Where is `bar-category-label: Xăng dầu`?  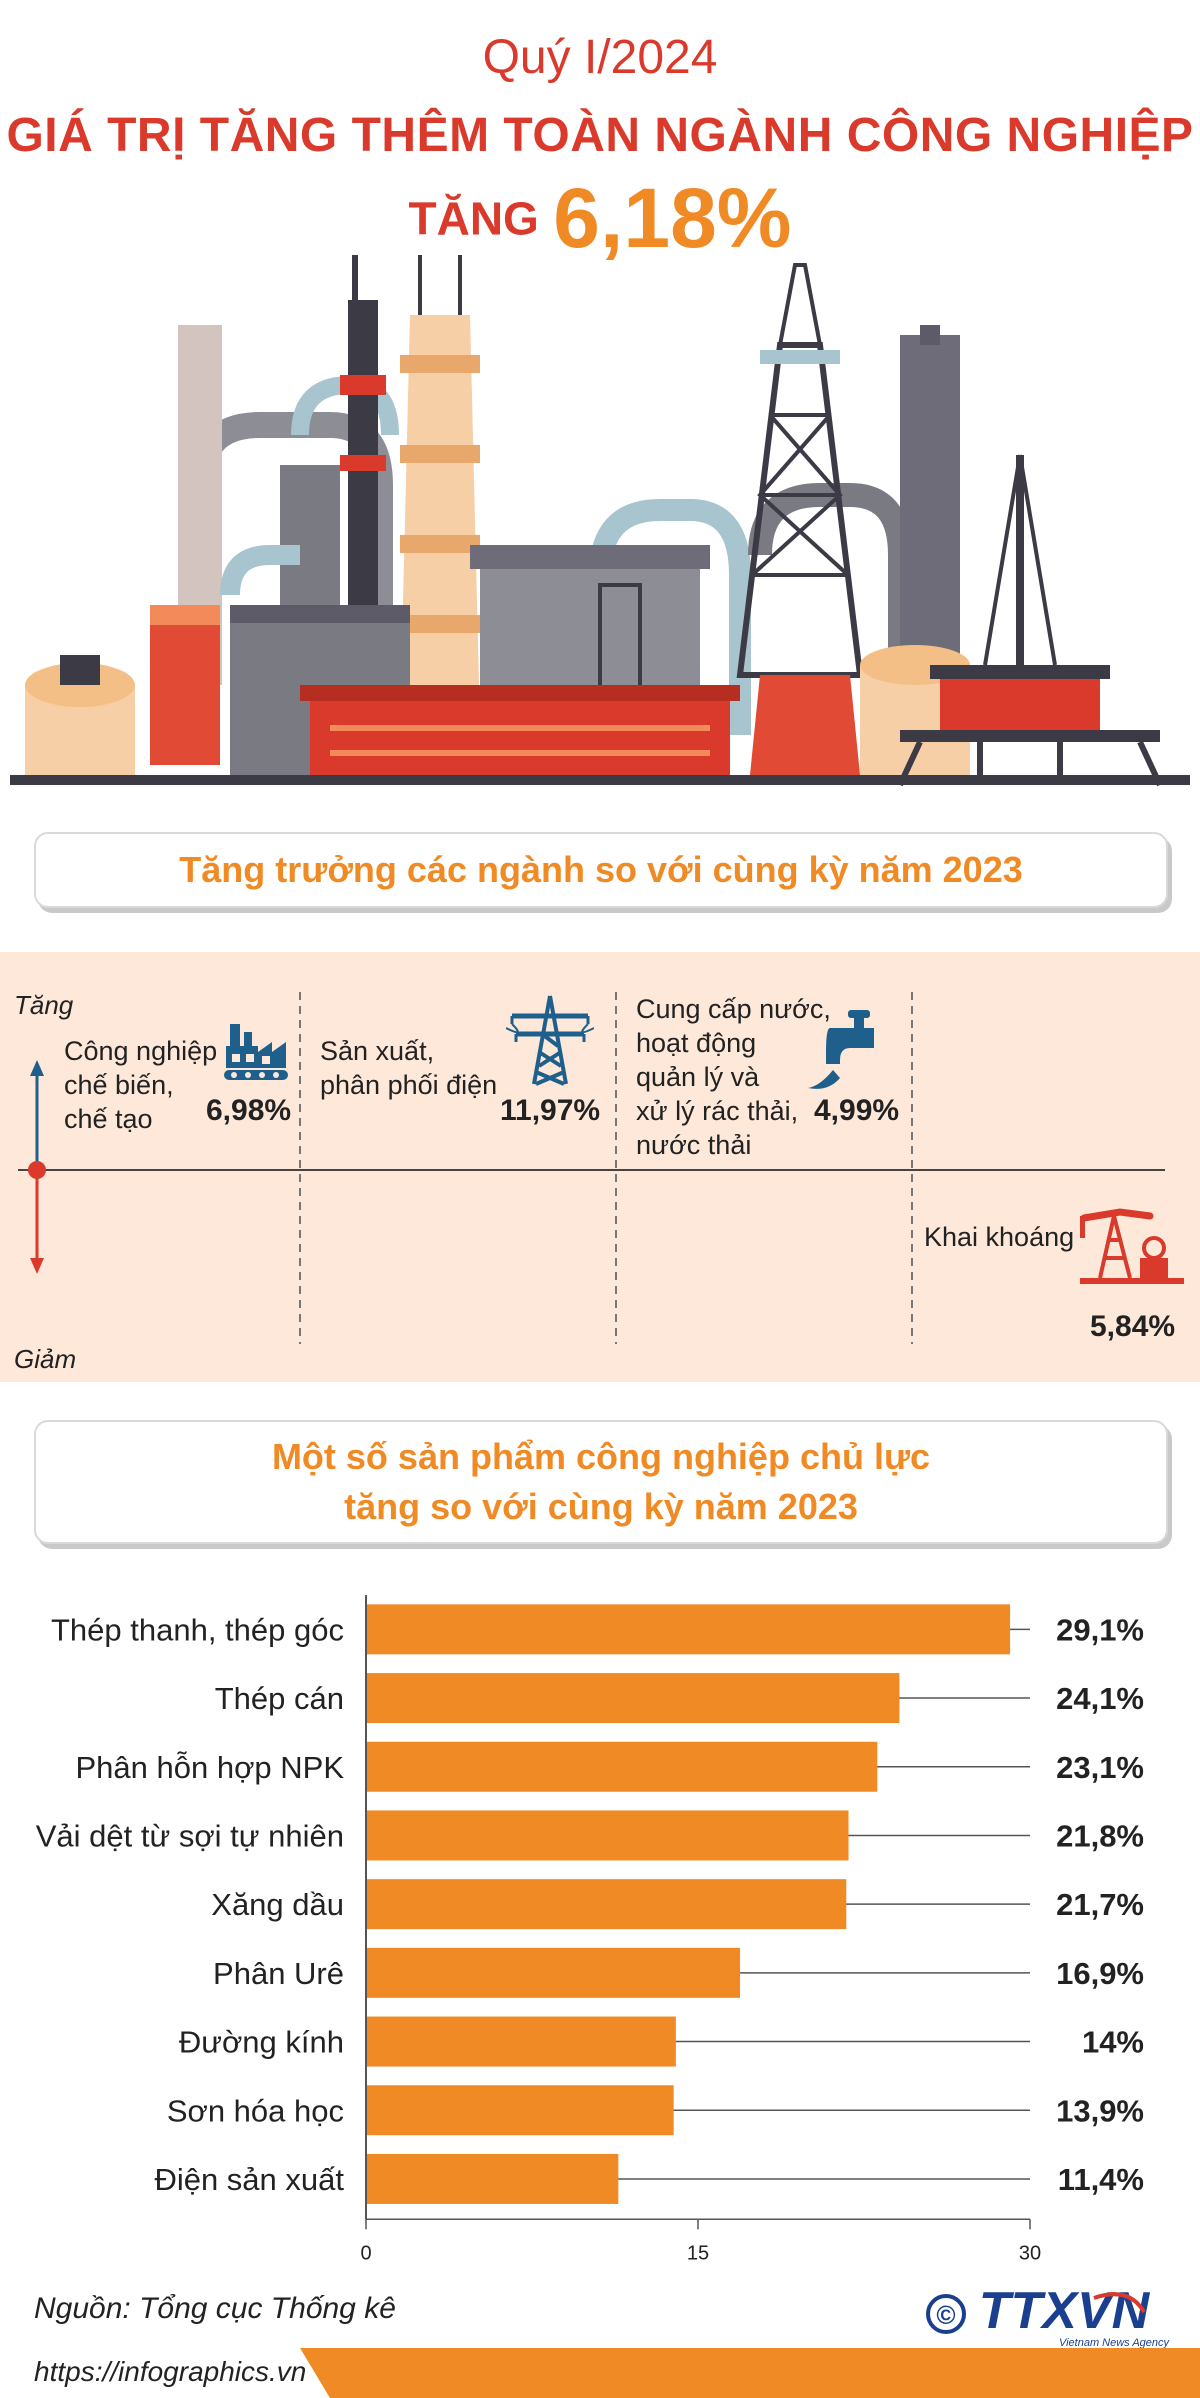 bar-category-label: Xăng dầu is located at coordinates (277, 1904).